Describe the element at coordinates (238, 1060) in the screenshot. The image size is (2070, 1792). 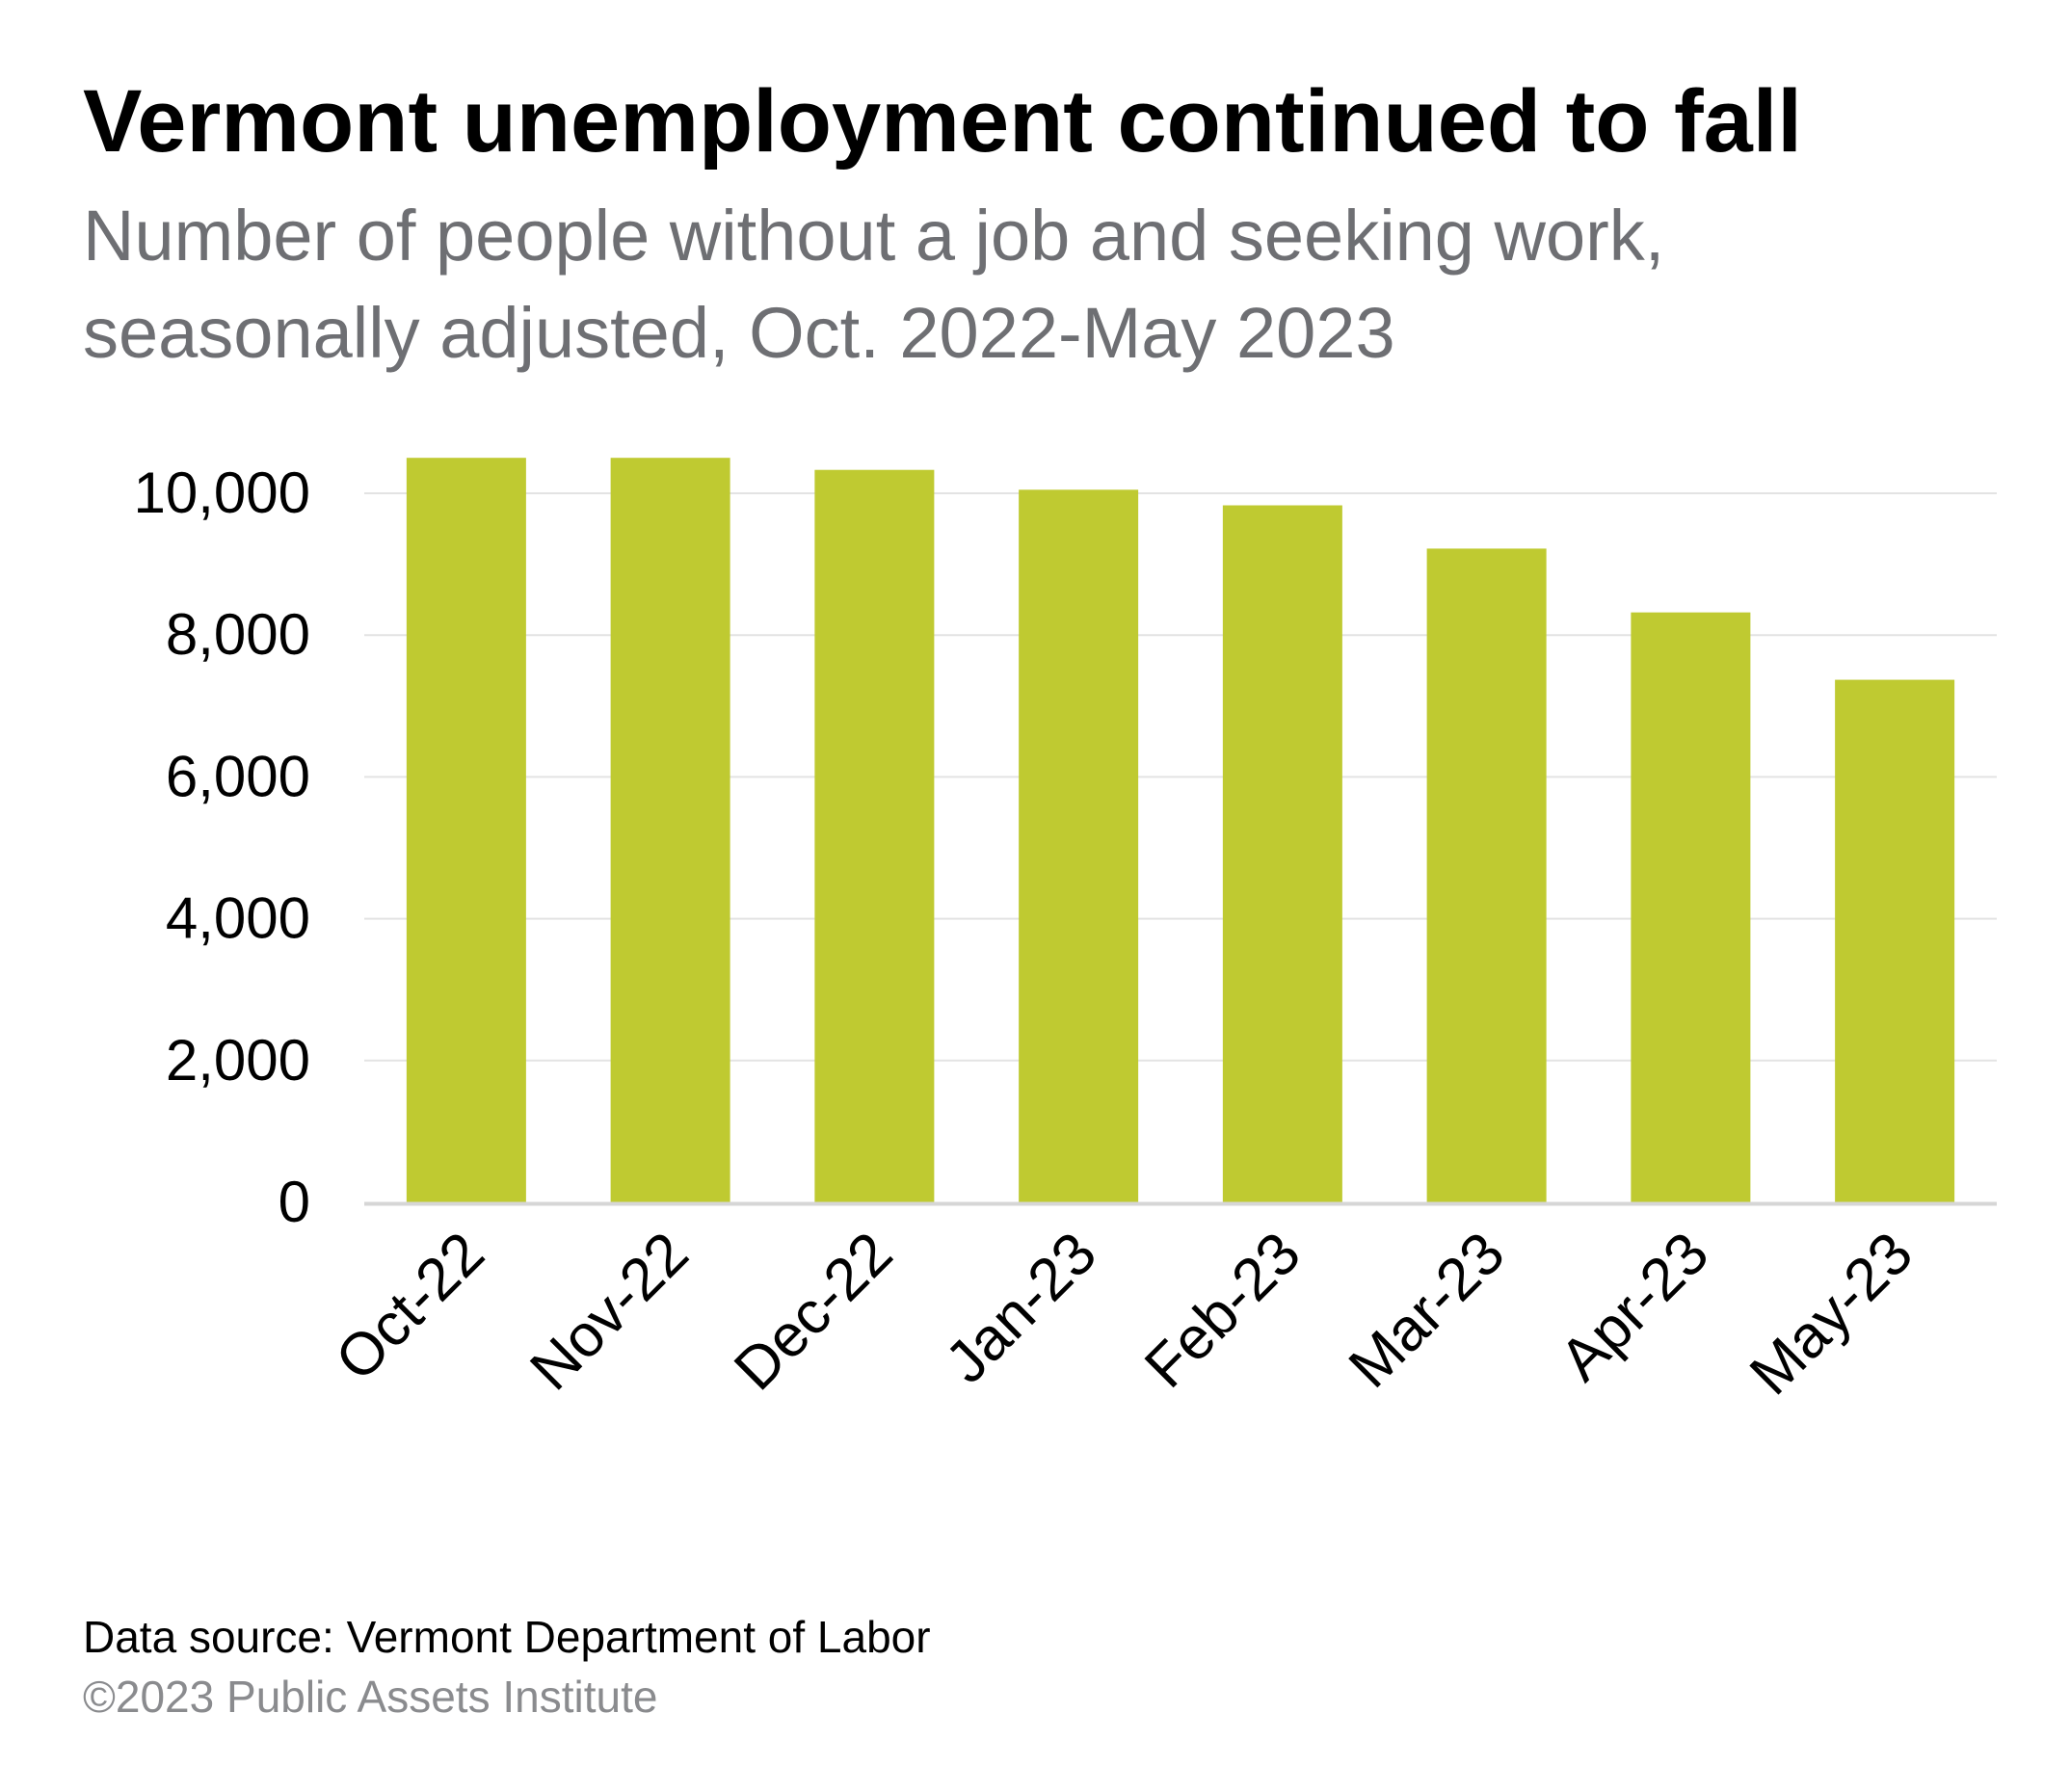
I see `y-tick-label: 2,000` at that location.